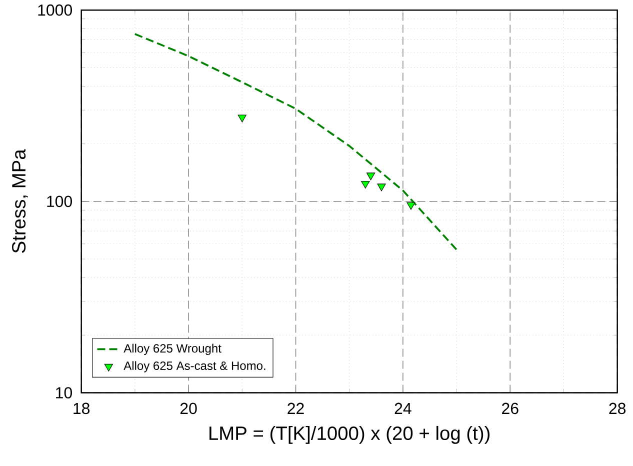  What do you see at coordinates (296, 408) in the screenshot?
I see `x-tick-label: 22` at bounding box center [296, 408].